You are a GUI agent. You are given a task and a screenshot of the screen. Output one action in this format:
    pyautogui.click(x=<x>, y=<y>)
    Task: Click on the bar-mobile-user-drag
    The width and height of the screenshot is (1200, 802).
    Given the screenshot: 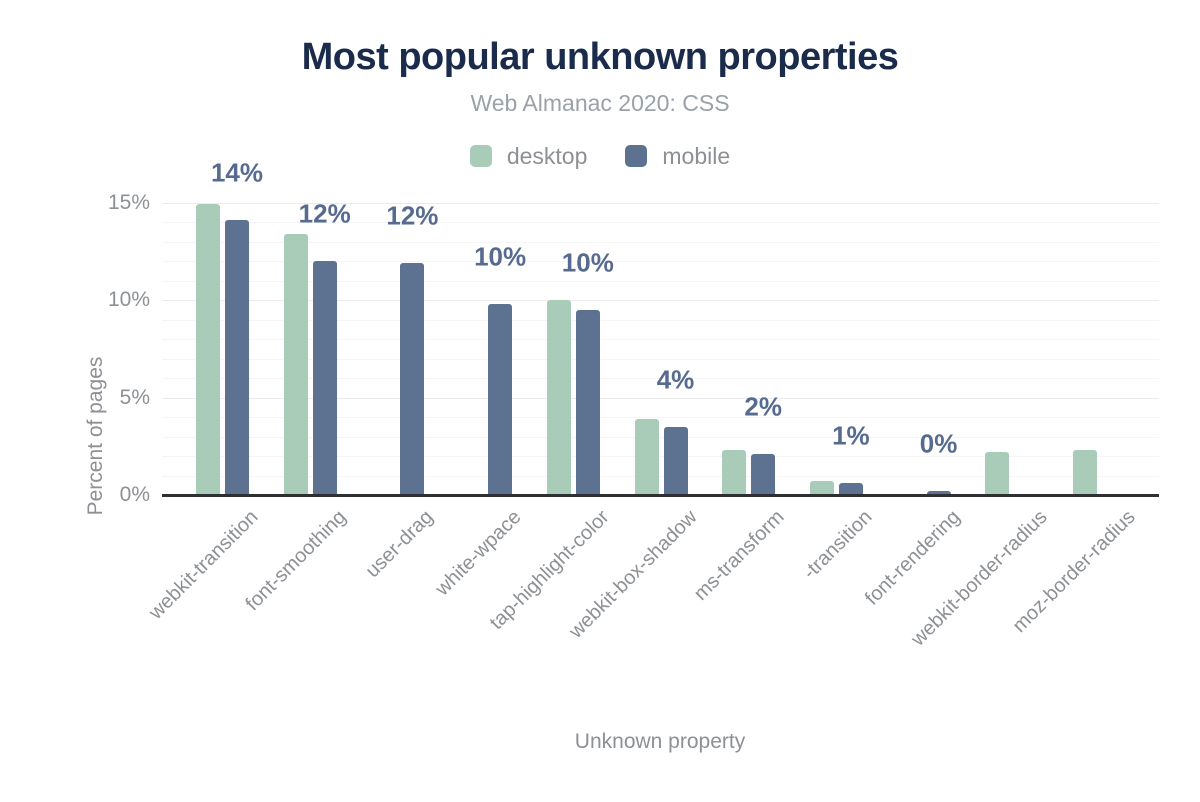 What is the action you would take?
    pyautogui.click(x=412, y=378)
    